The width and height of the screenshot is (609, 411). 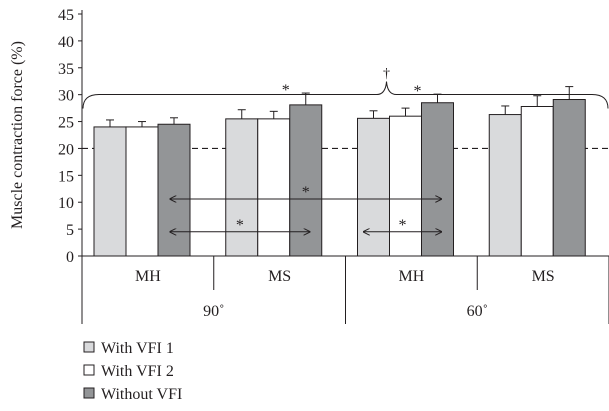 What do you see at coordinates (345, 95) in the screenshot?
I see `overall-bracket` at bounding box center [345, 95].